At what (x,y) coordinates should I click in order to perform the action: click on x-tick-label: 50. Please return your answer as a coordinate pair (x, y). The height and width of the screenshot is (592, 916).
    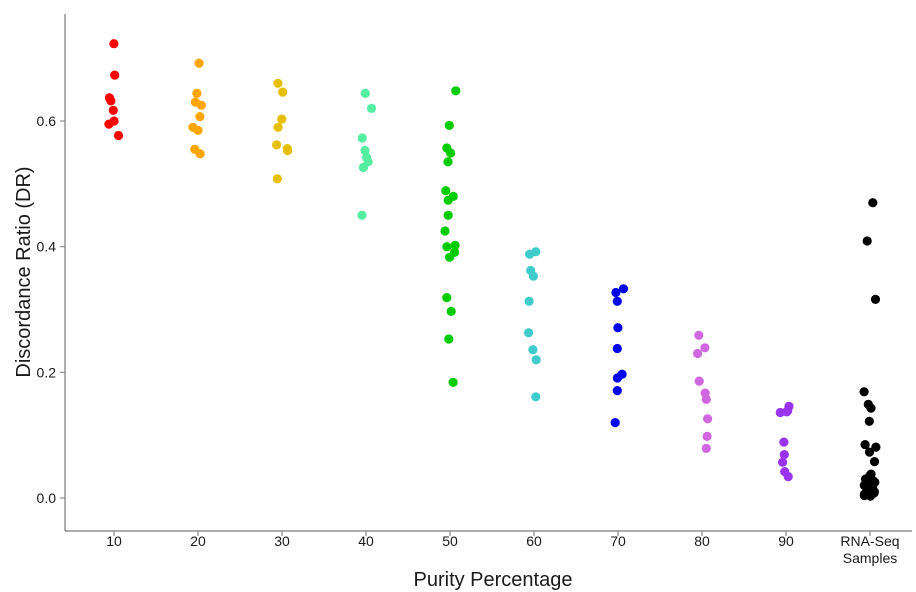
    Looking at the image, I should click on (450, 541).